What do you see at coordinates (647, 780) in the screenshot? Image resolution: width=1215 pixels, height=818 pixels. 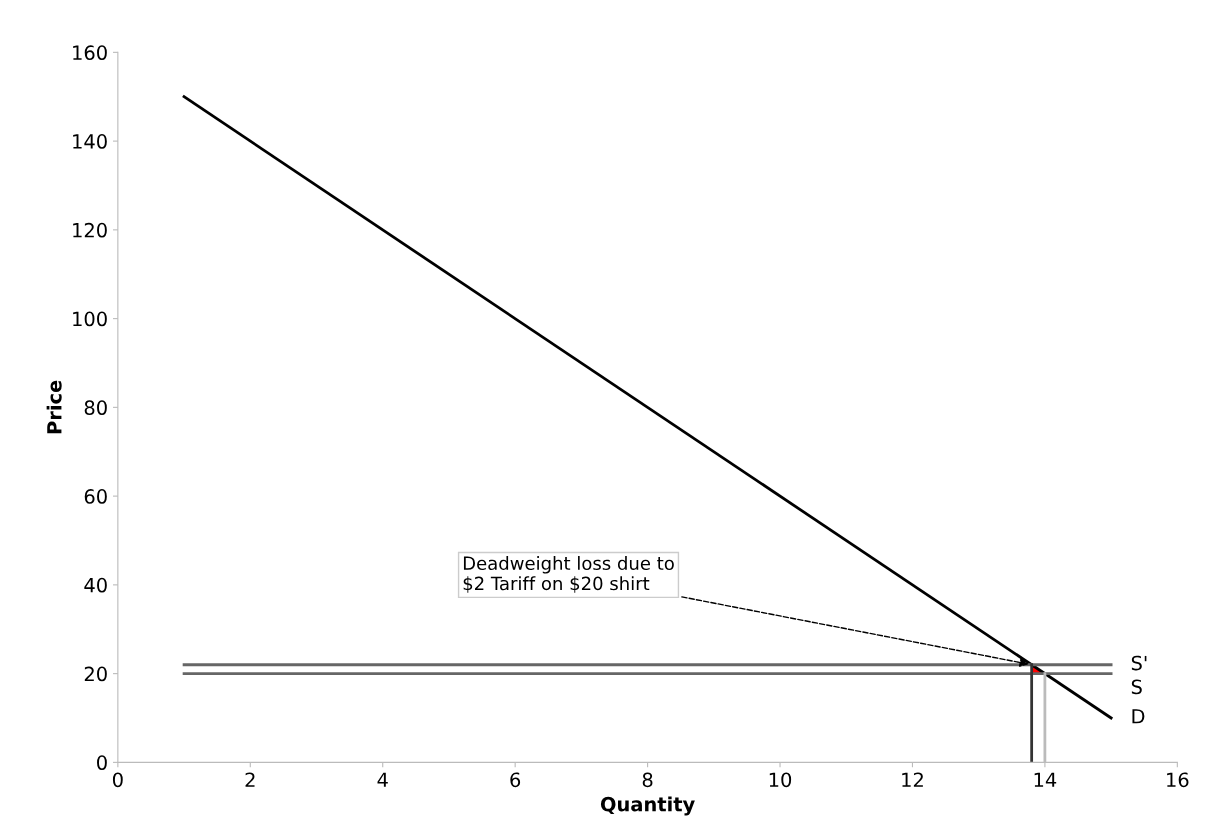 I see `x-tick-label: 8` at bounding box center [647, 780].